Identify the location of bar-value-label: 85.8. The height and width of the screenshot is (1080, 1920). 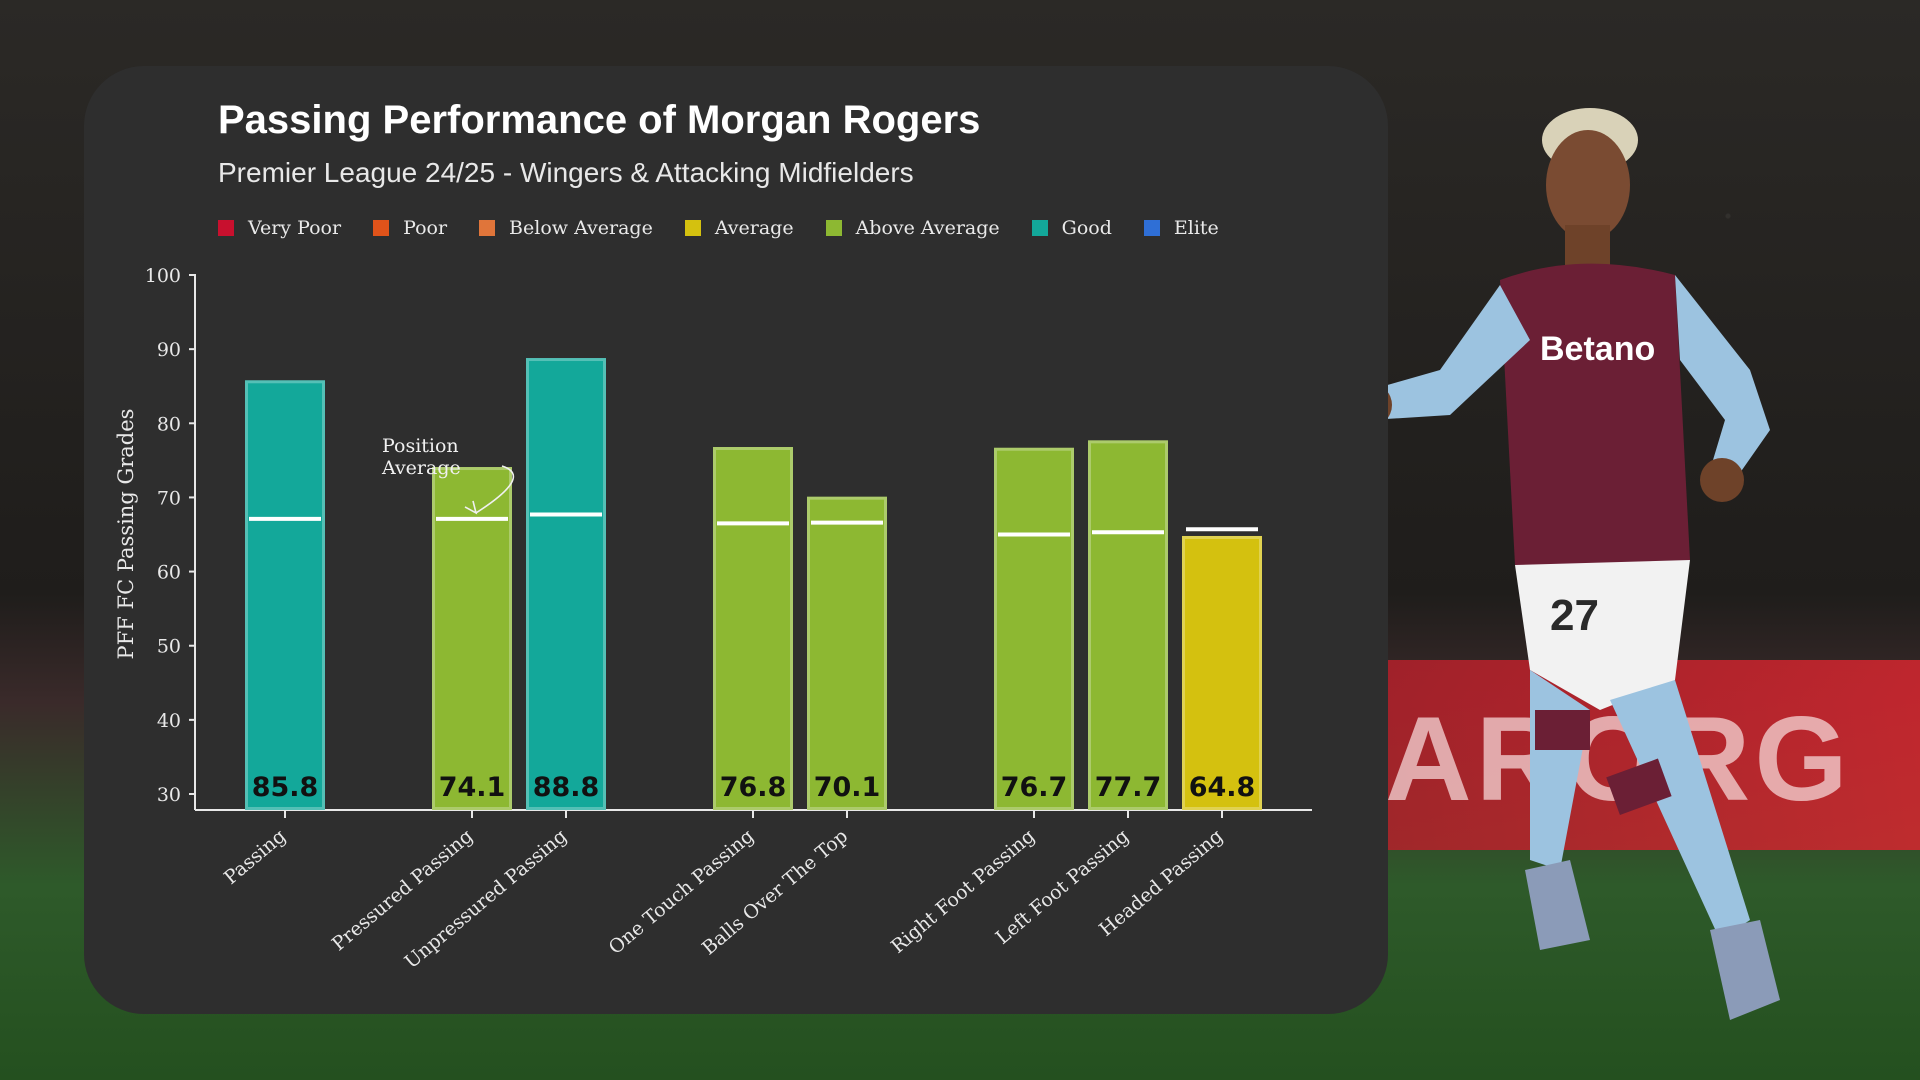
(285, 787).